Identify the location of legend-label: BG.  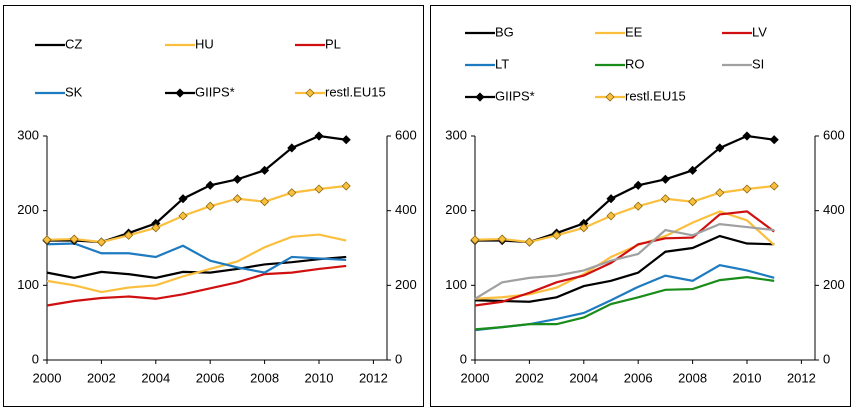
(504, 31).